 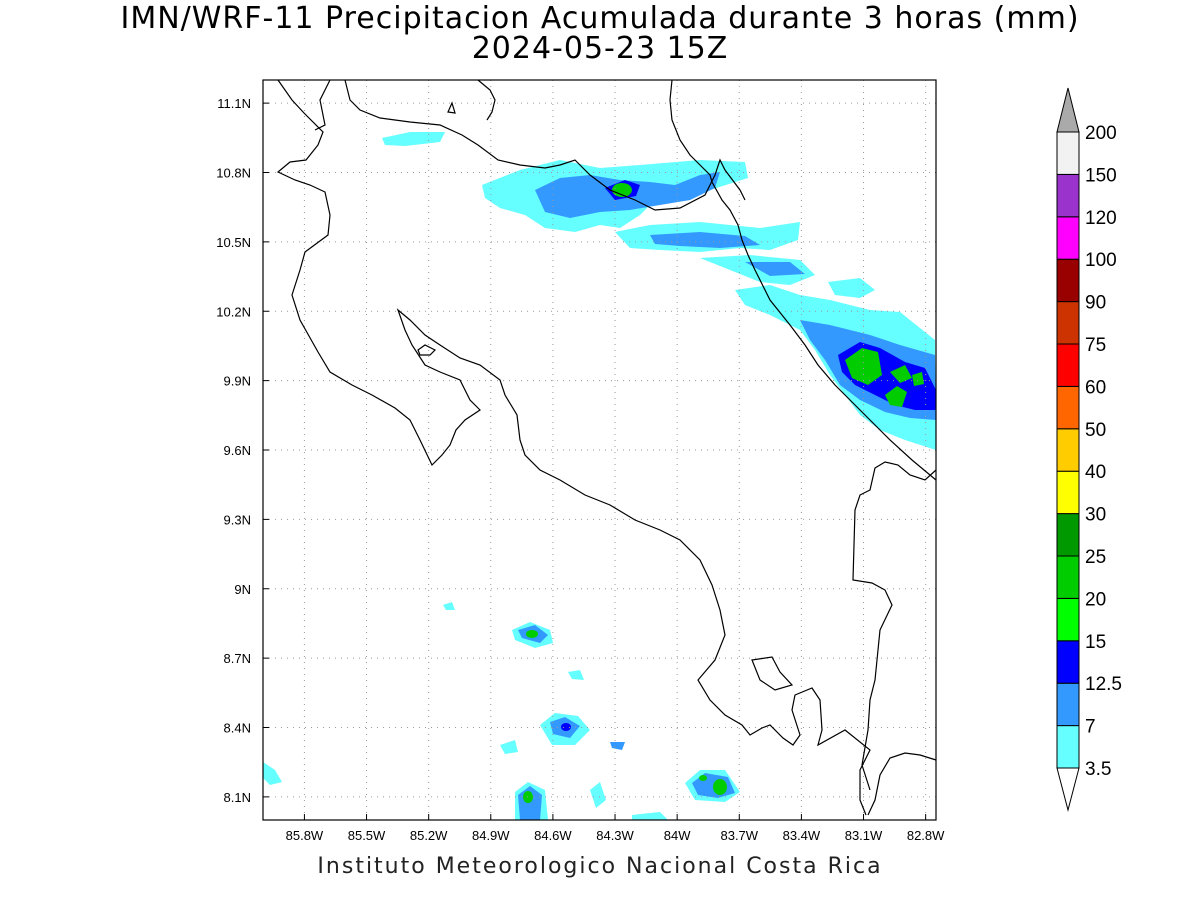 What do you see at coordinates (677, 835) in the screenshot?
I see `x-tick-label: 84W` at bounding box center [677, 835].